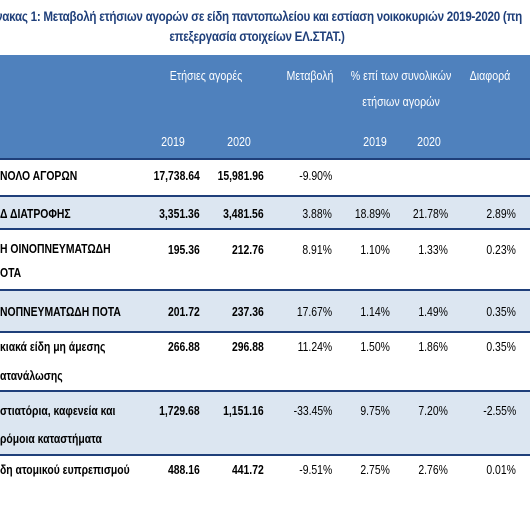 Image resolution: width=530 pixels, height=506 pixels. What do you see at coordinates (433, 410) in the screenshot?
I see `share-2020: 7.20%` at bounding box center [433, 410].